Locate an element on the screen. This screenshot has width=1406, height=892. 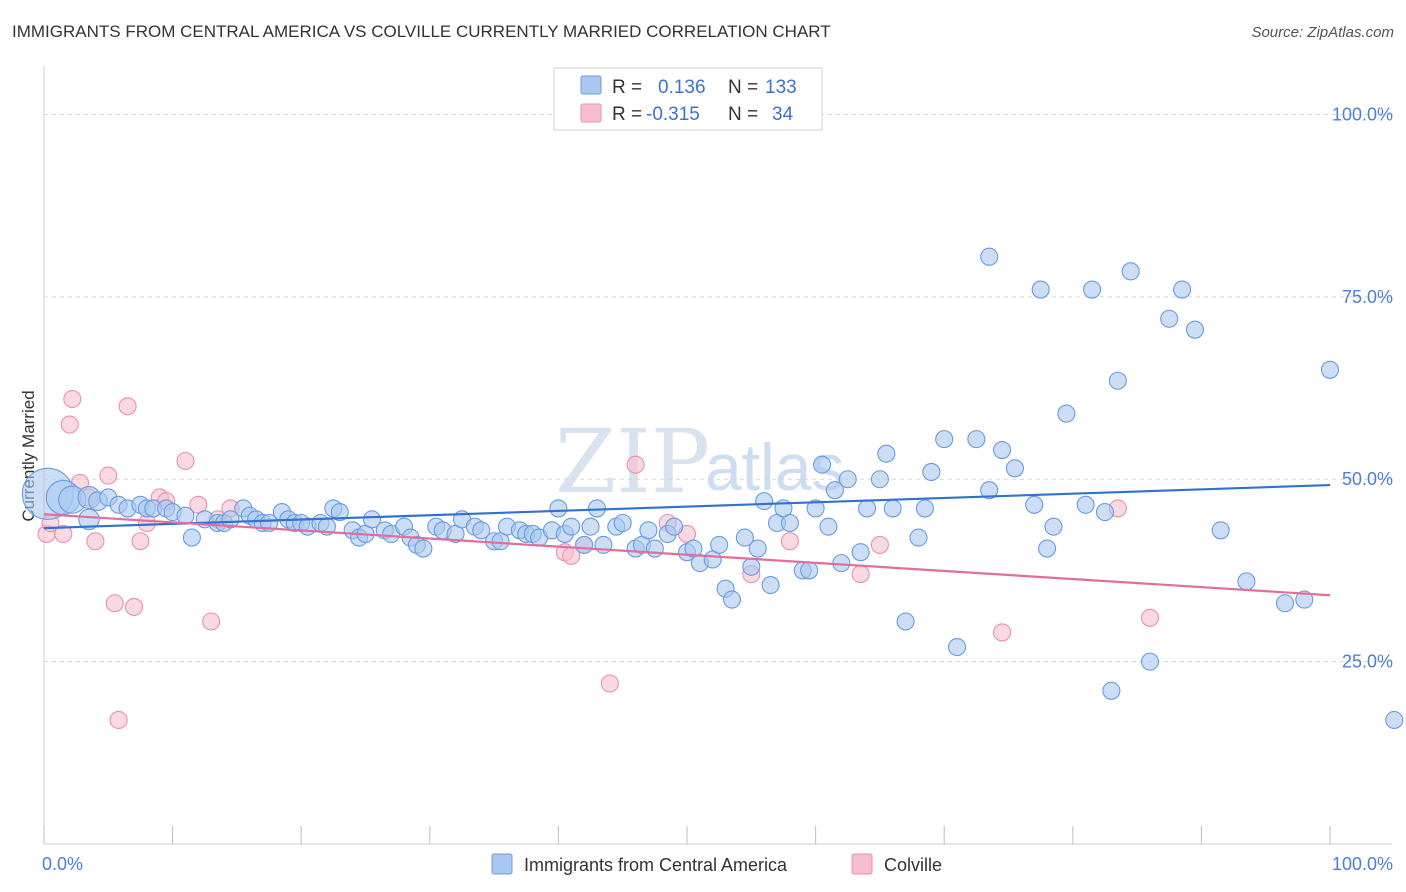
trend-lines is located at coordinates (687, 540).